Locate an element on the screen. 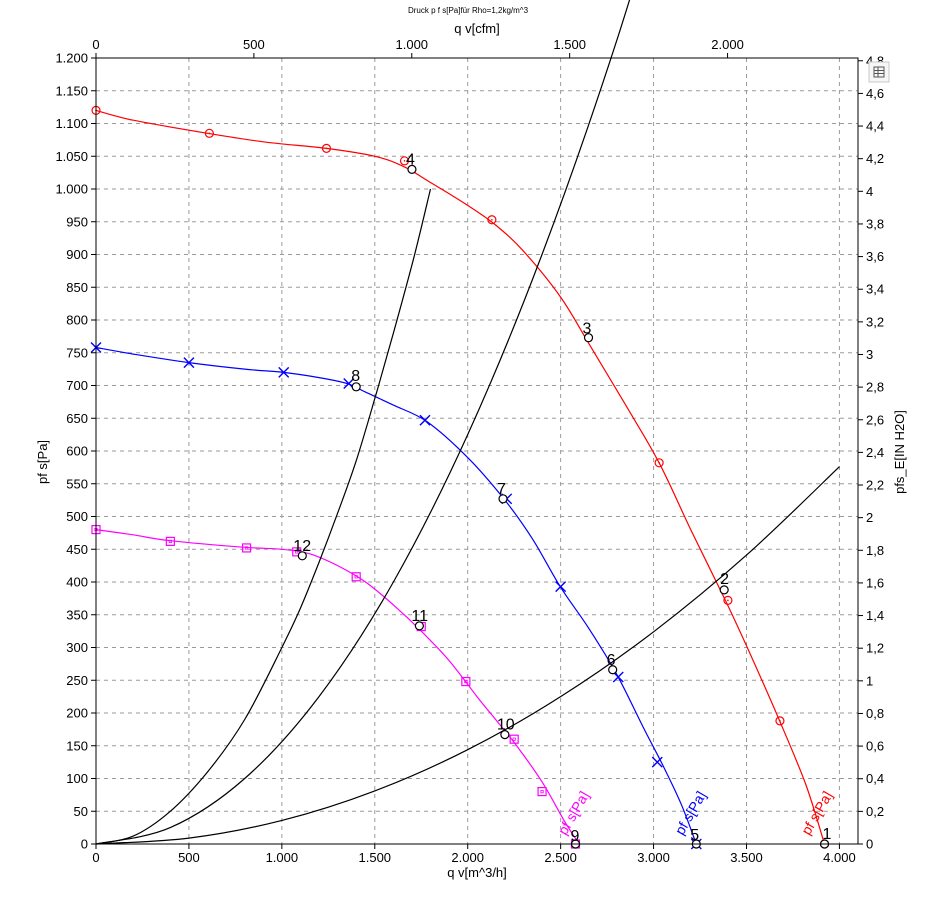 Image resolution: width=939 pixels, height=897 pixels. y-tick-label: 300 is located at coordinates (77, 647).